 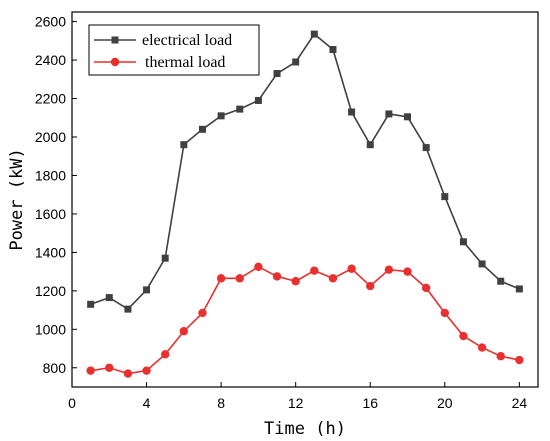 What do you see at coordinates (445, 403) in the screenshot?
I see `x-tick-label: 20` at bounding box center [445, 403].